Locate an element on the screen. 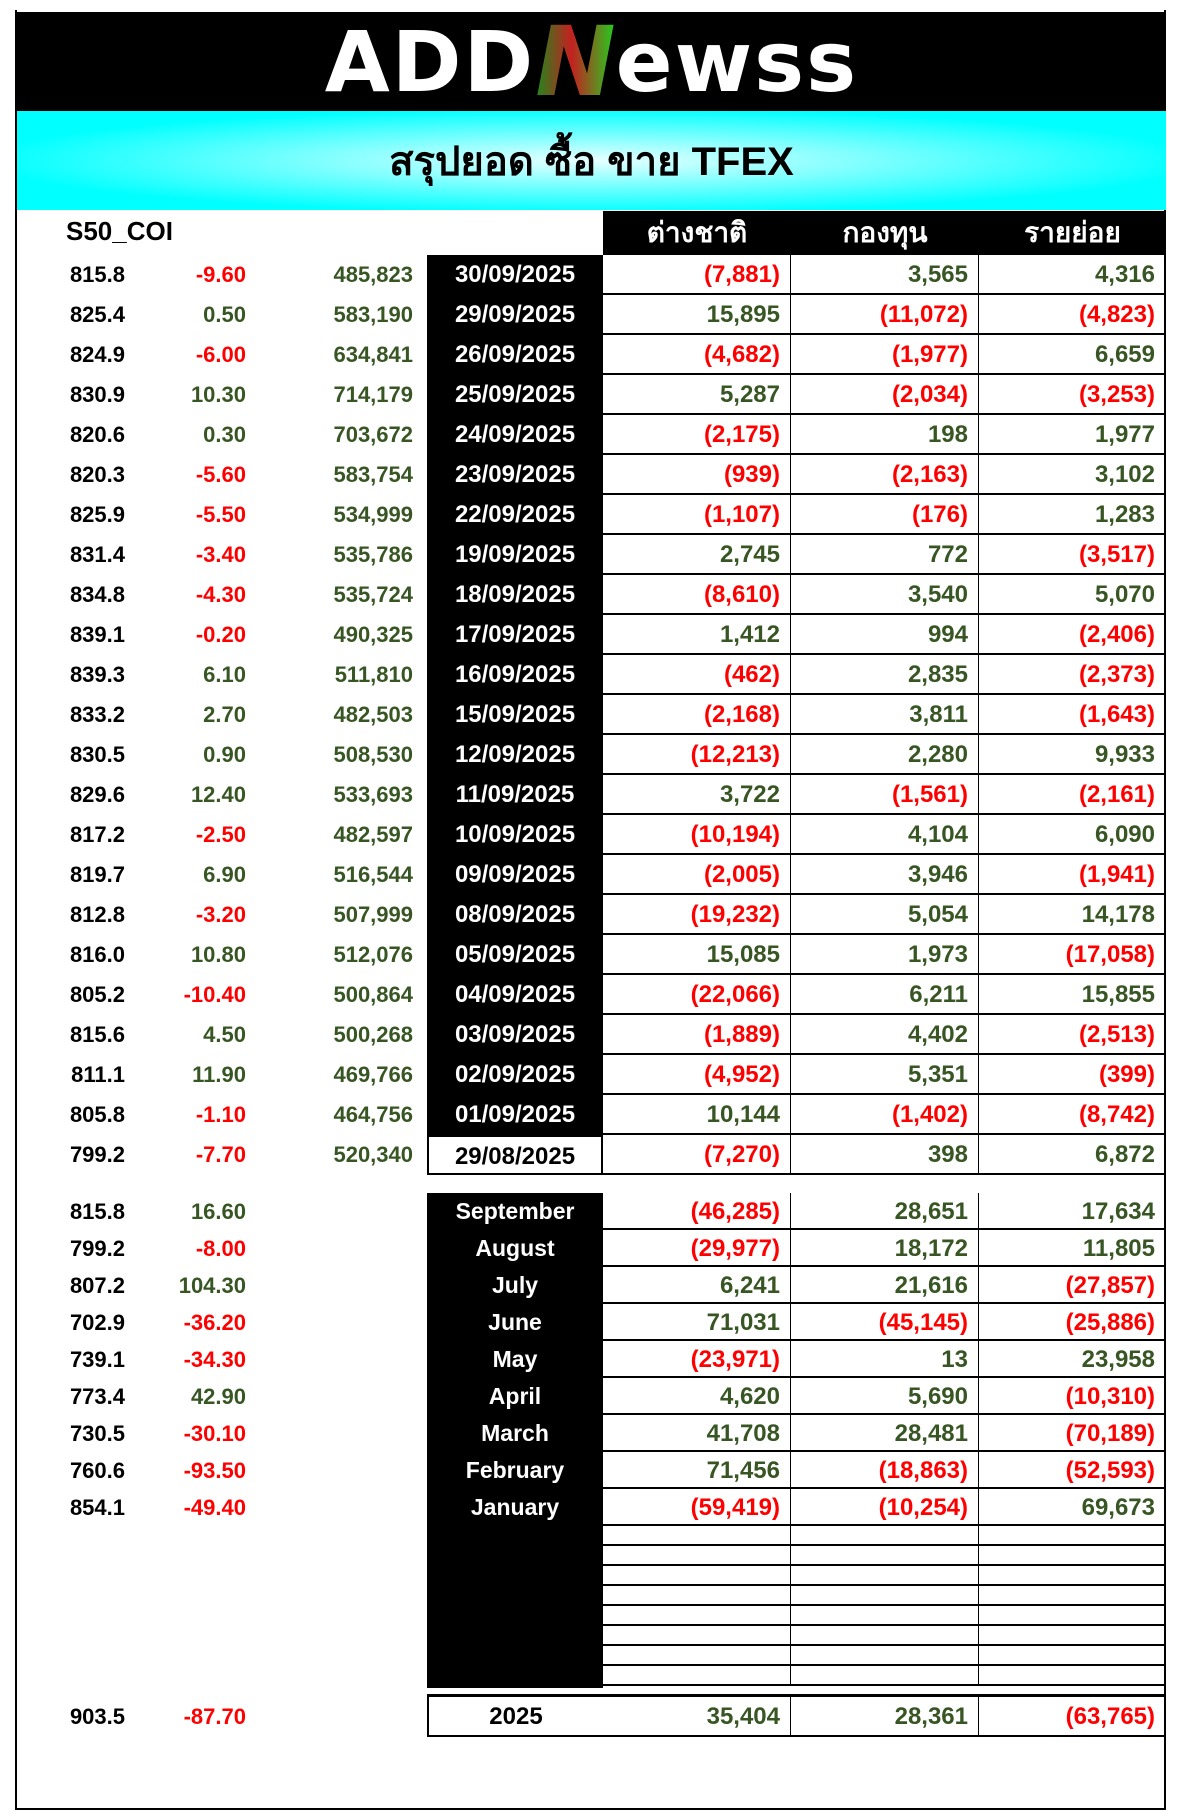 Image resolution: width=1185 pixels, height=1817 pixels. foreign-cell: 15,085 is located at coordinates (697, 955).